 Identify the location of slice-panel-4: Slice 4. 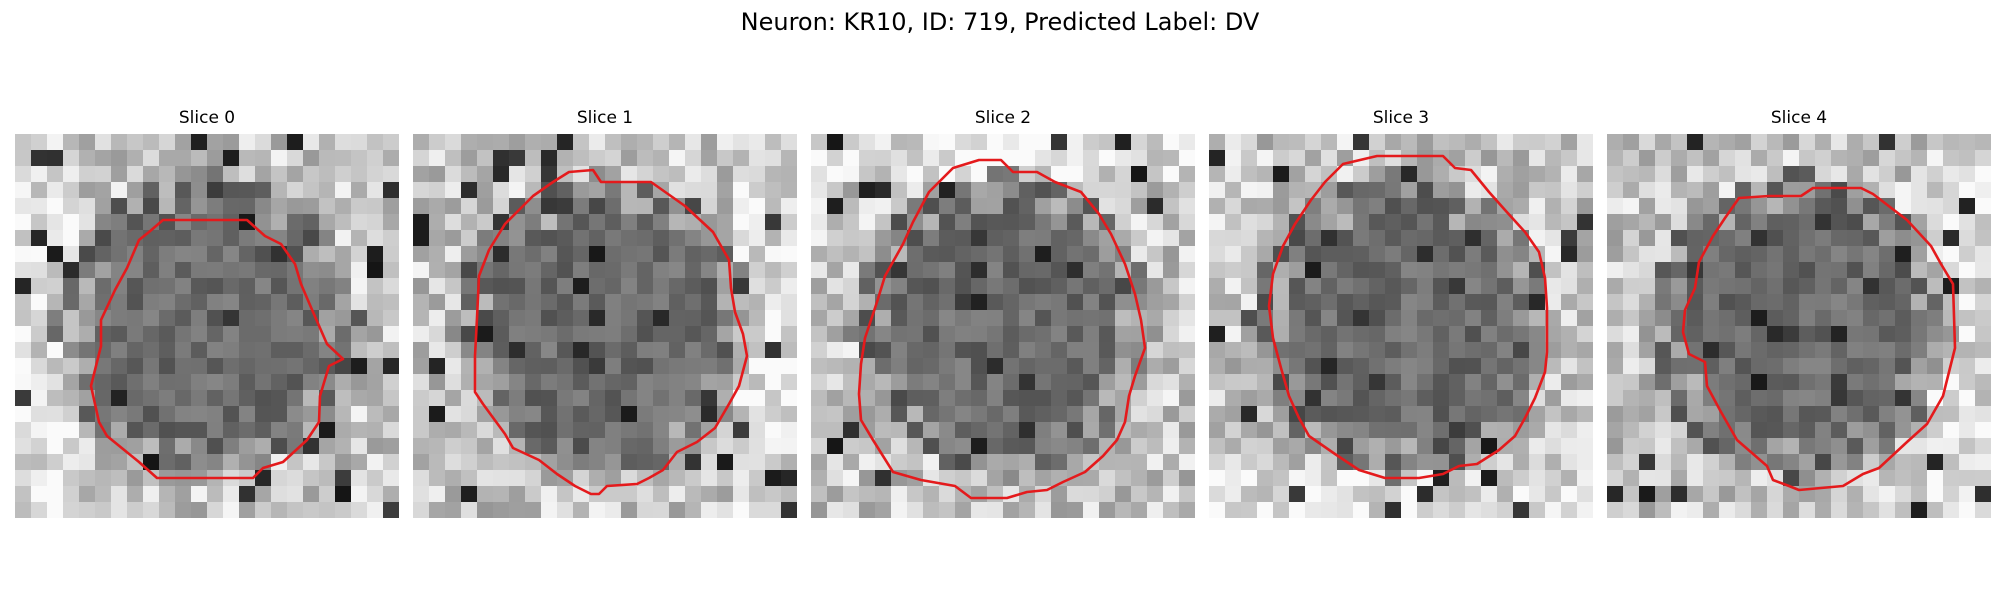
(1799, 312).